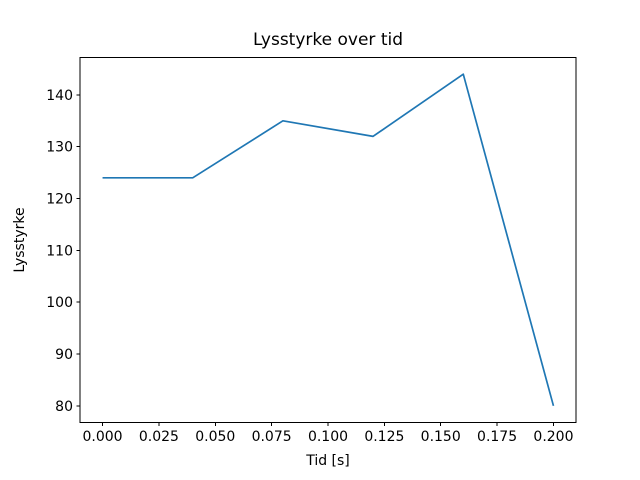  Describe the element at coordinates (159, 437) in the screenshot. I see `x-tick-label: 0.025` at that location.